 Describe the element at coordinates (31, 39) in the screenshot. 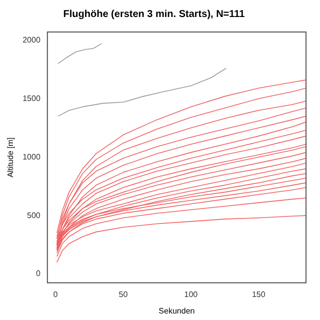

I see `y-tick-label: 2000` at that location.